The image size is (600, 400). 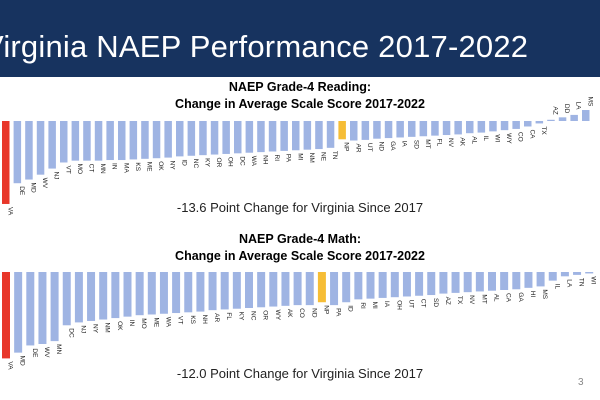 What do you see at coordinates (265, 315) in the screenshot?
I see `math-tick-label-or: OR` at bounding box center [265, 315].